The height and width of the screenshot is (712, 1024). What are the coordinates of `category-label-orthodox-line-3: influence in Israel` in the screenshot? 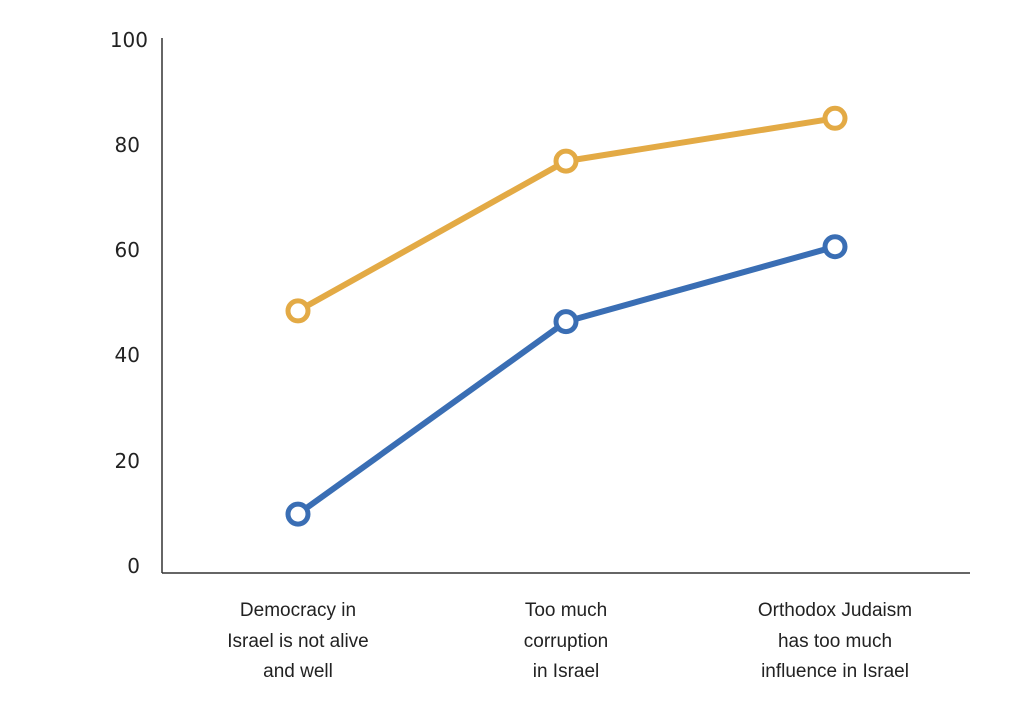 It's located at (835, 671).